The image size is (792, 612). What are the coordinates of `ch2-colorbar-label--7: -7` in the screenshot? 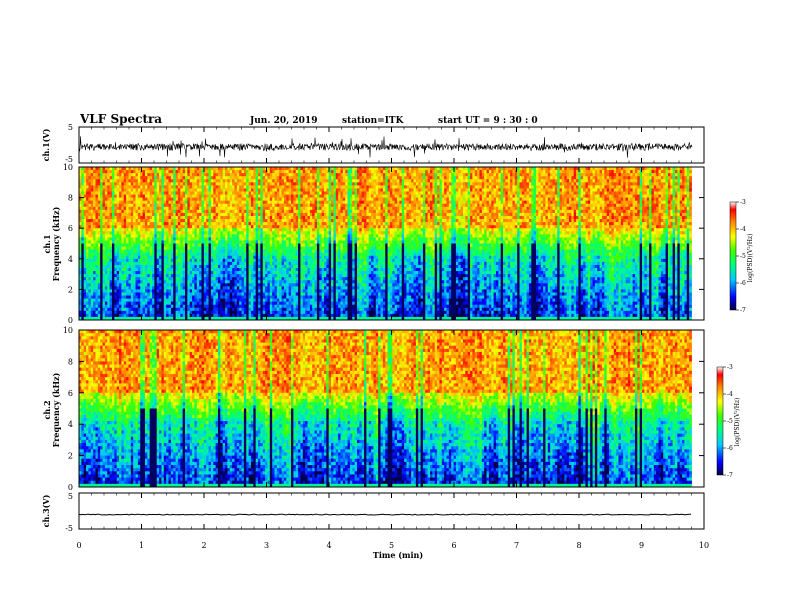 It's located at (730, 475).